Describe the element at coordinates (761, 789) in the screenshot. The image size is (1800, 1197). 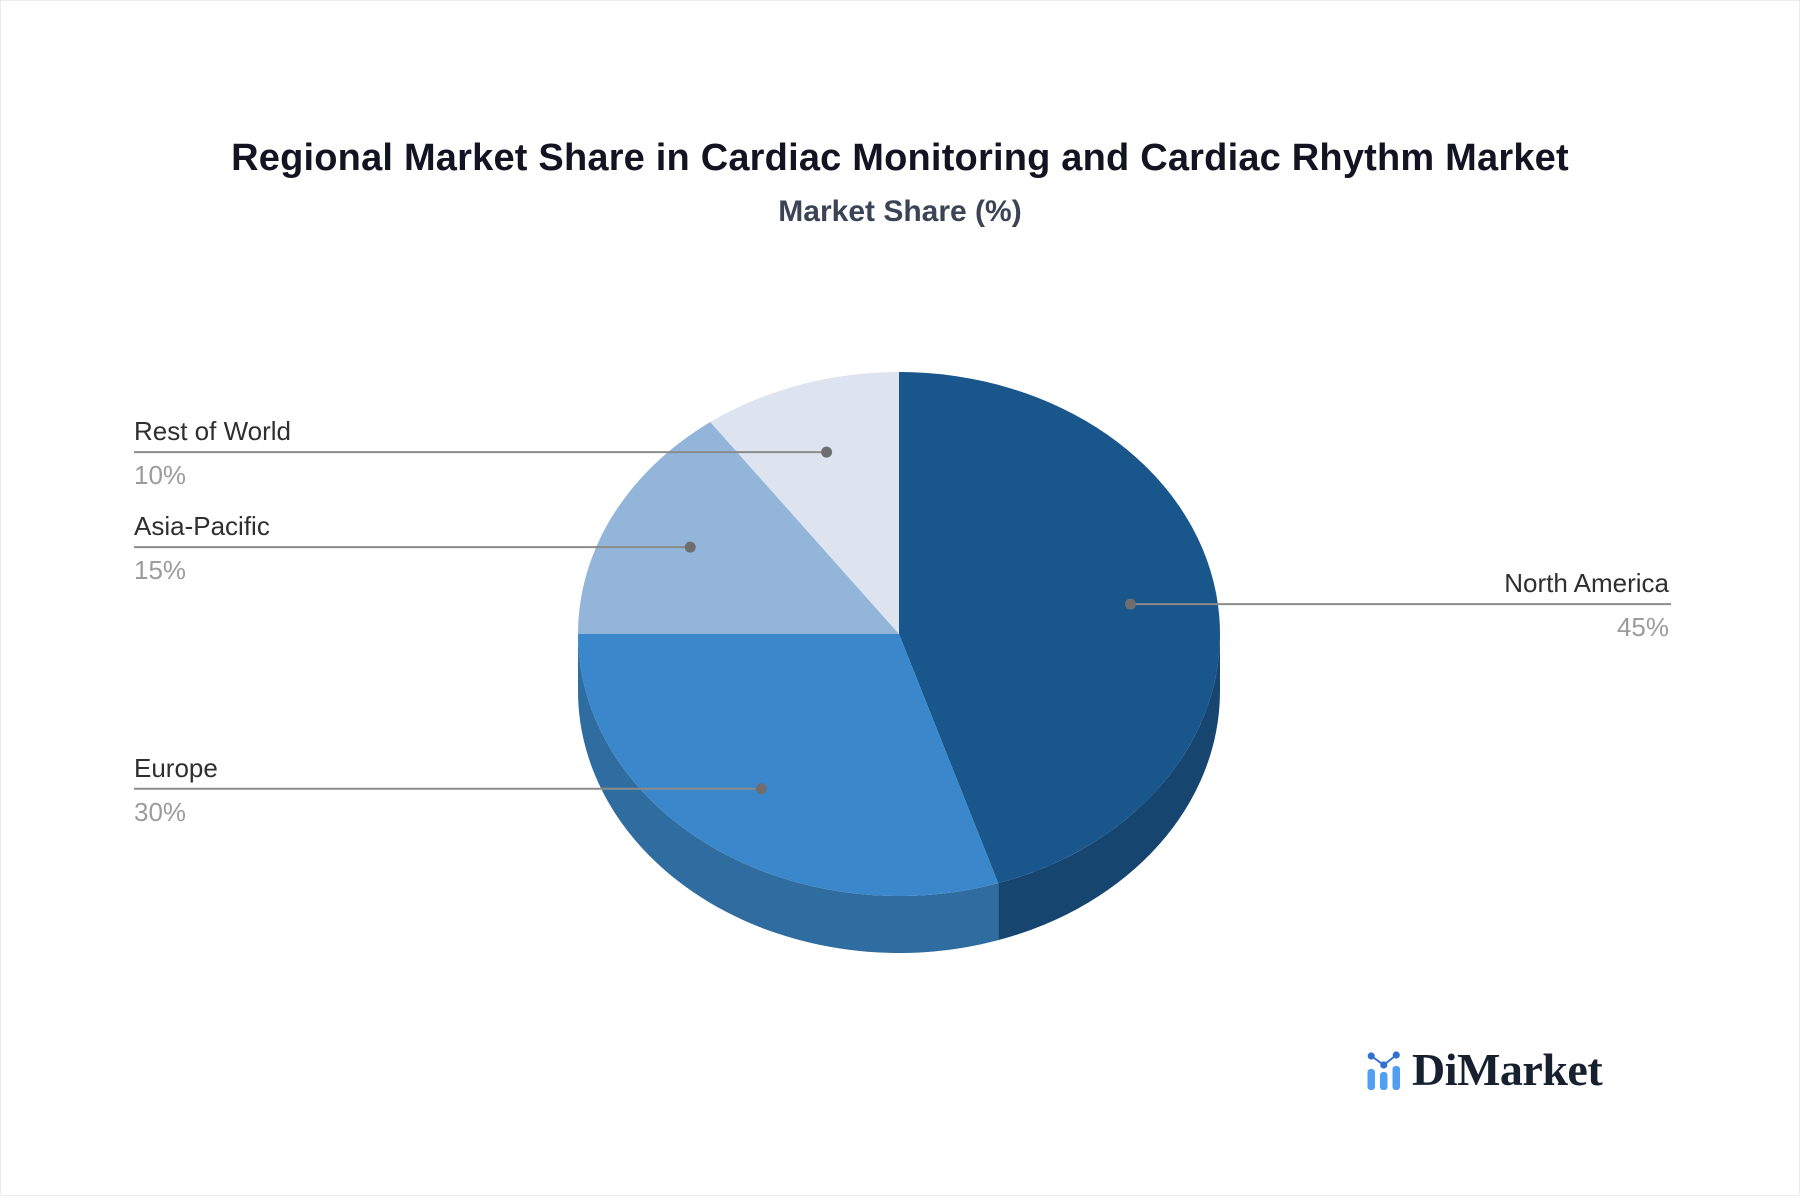
I see `leader-dot-europe` at that location.